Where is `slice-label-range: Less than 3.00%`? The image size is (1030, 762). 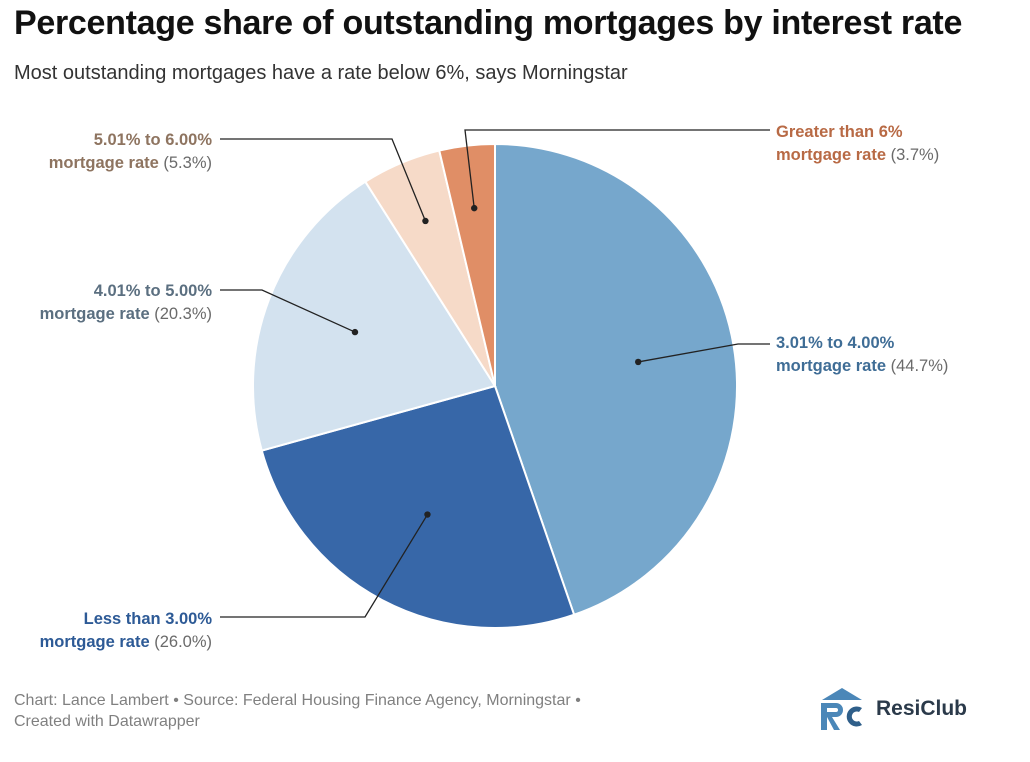 slice-label-range: Less than 3.00% is located at coordinates (148, 619).